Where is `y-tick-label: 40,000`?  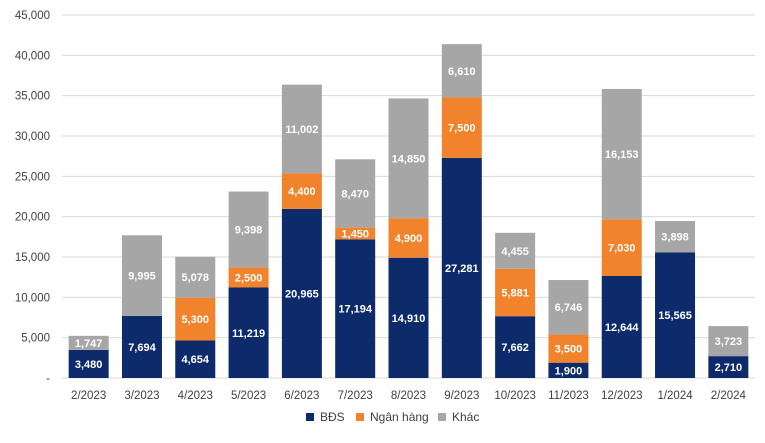
y-tick-label: 40,000 is located at coordinates (32, 56).